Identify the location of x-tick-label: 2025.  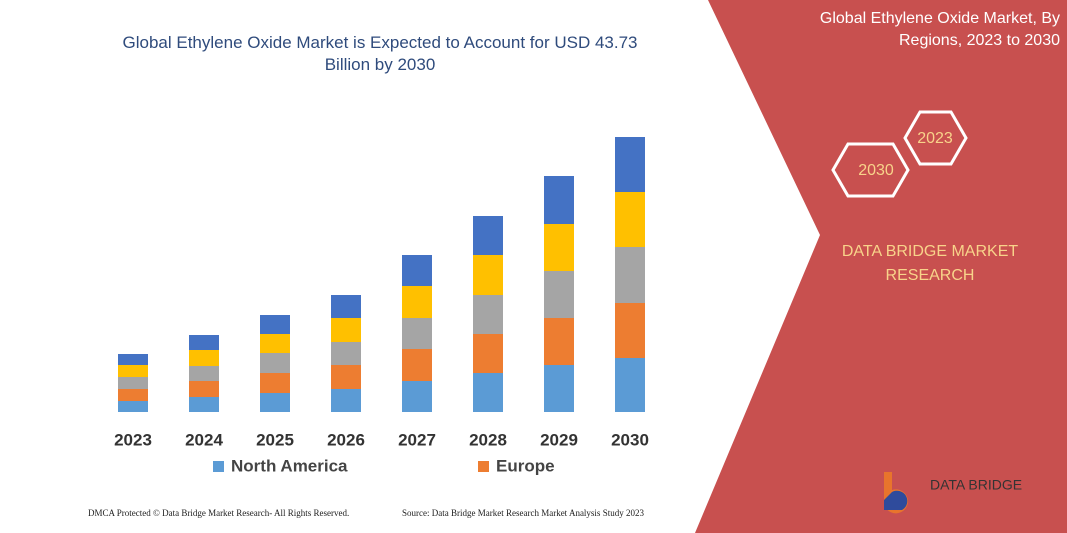
(275, 439).